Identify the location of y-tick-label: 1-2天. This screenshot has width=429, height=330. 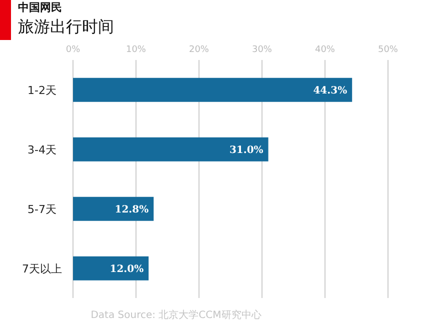
(42, 90).